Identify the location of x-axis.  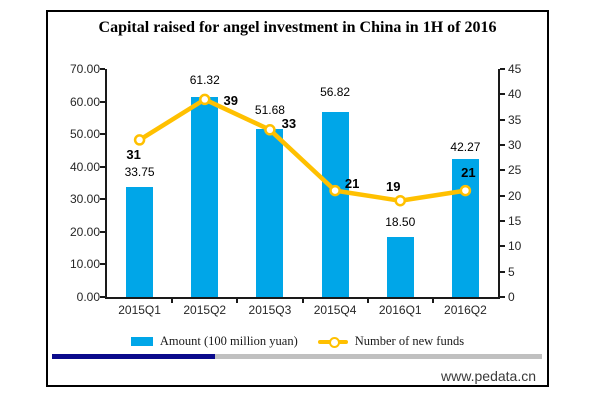
(302, 298).